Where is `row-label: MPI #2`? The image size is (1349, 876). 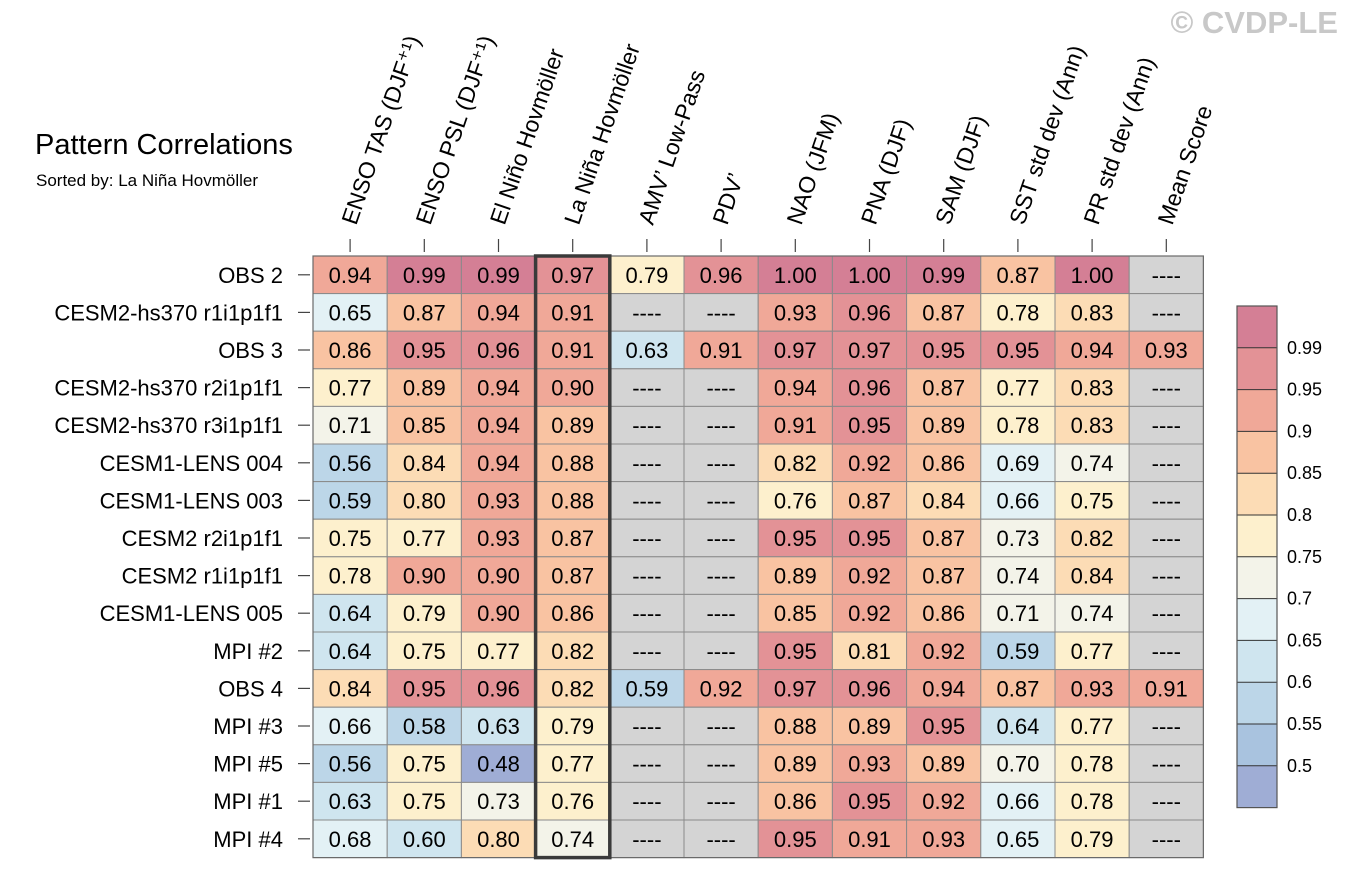
row-label: MPI #2 is located at coordinates (248, 651).